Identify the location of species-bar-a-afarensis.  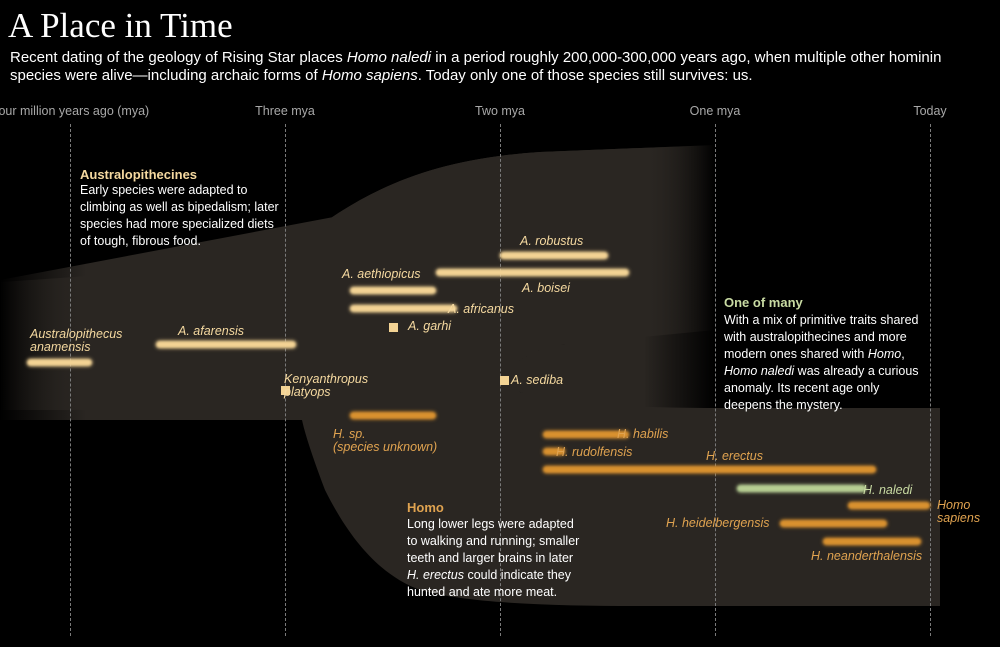
(226, 344).